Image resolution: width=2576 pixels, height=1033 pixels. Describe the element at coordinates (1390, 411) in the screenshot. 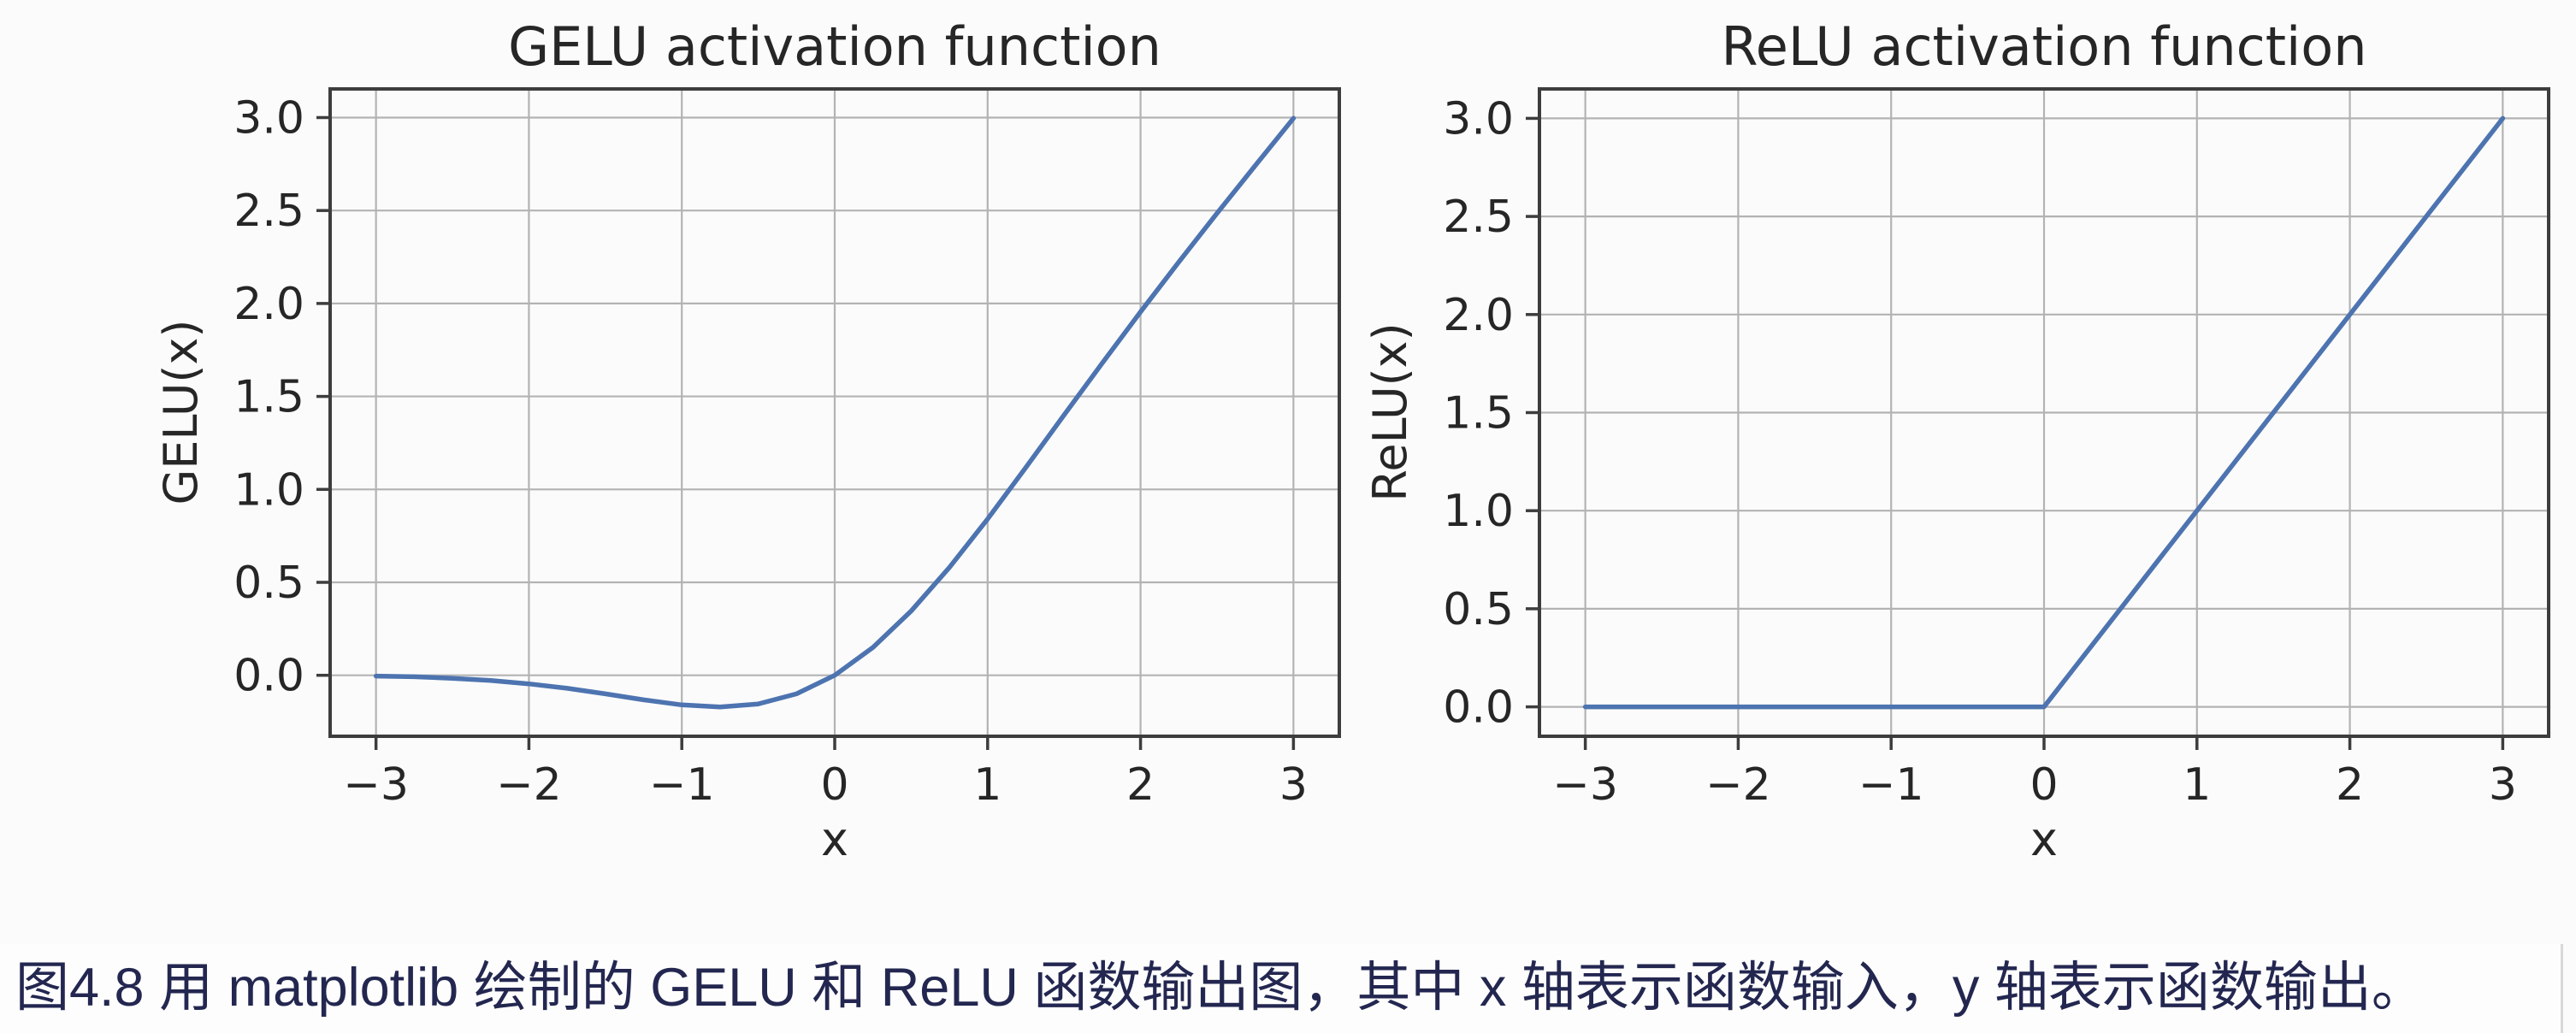

I see `y-axis-label: ReLU(x)` at that location.